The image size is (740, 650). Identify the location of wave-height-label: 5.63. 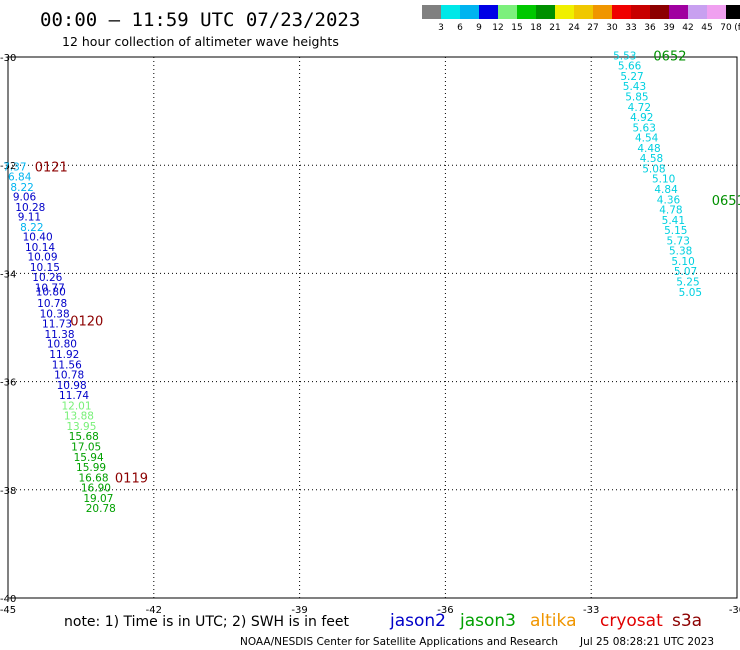
(644, 128).